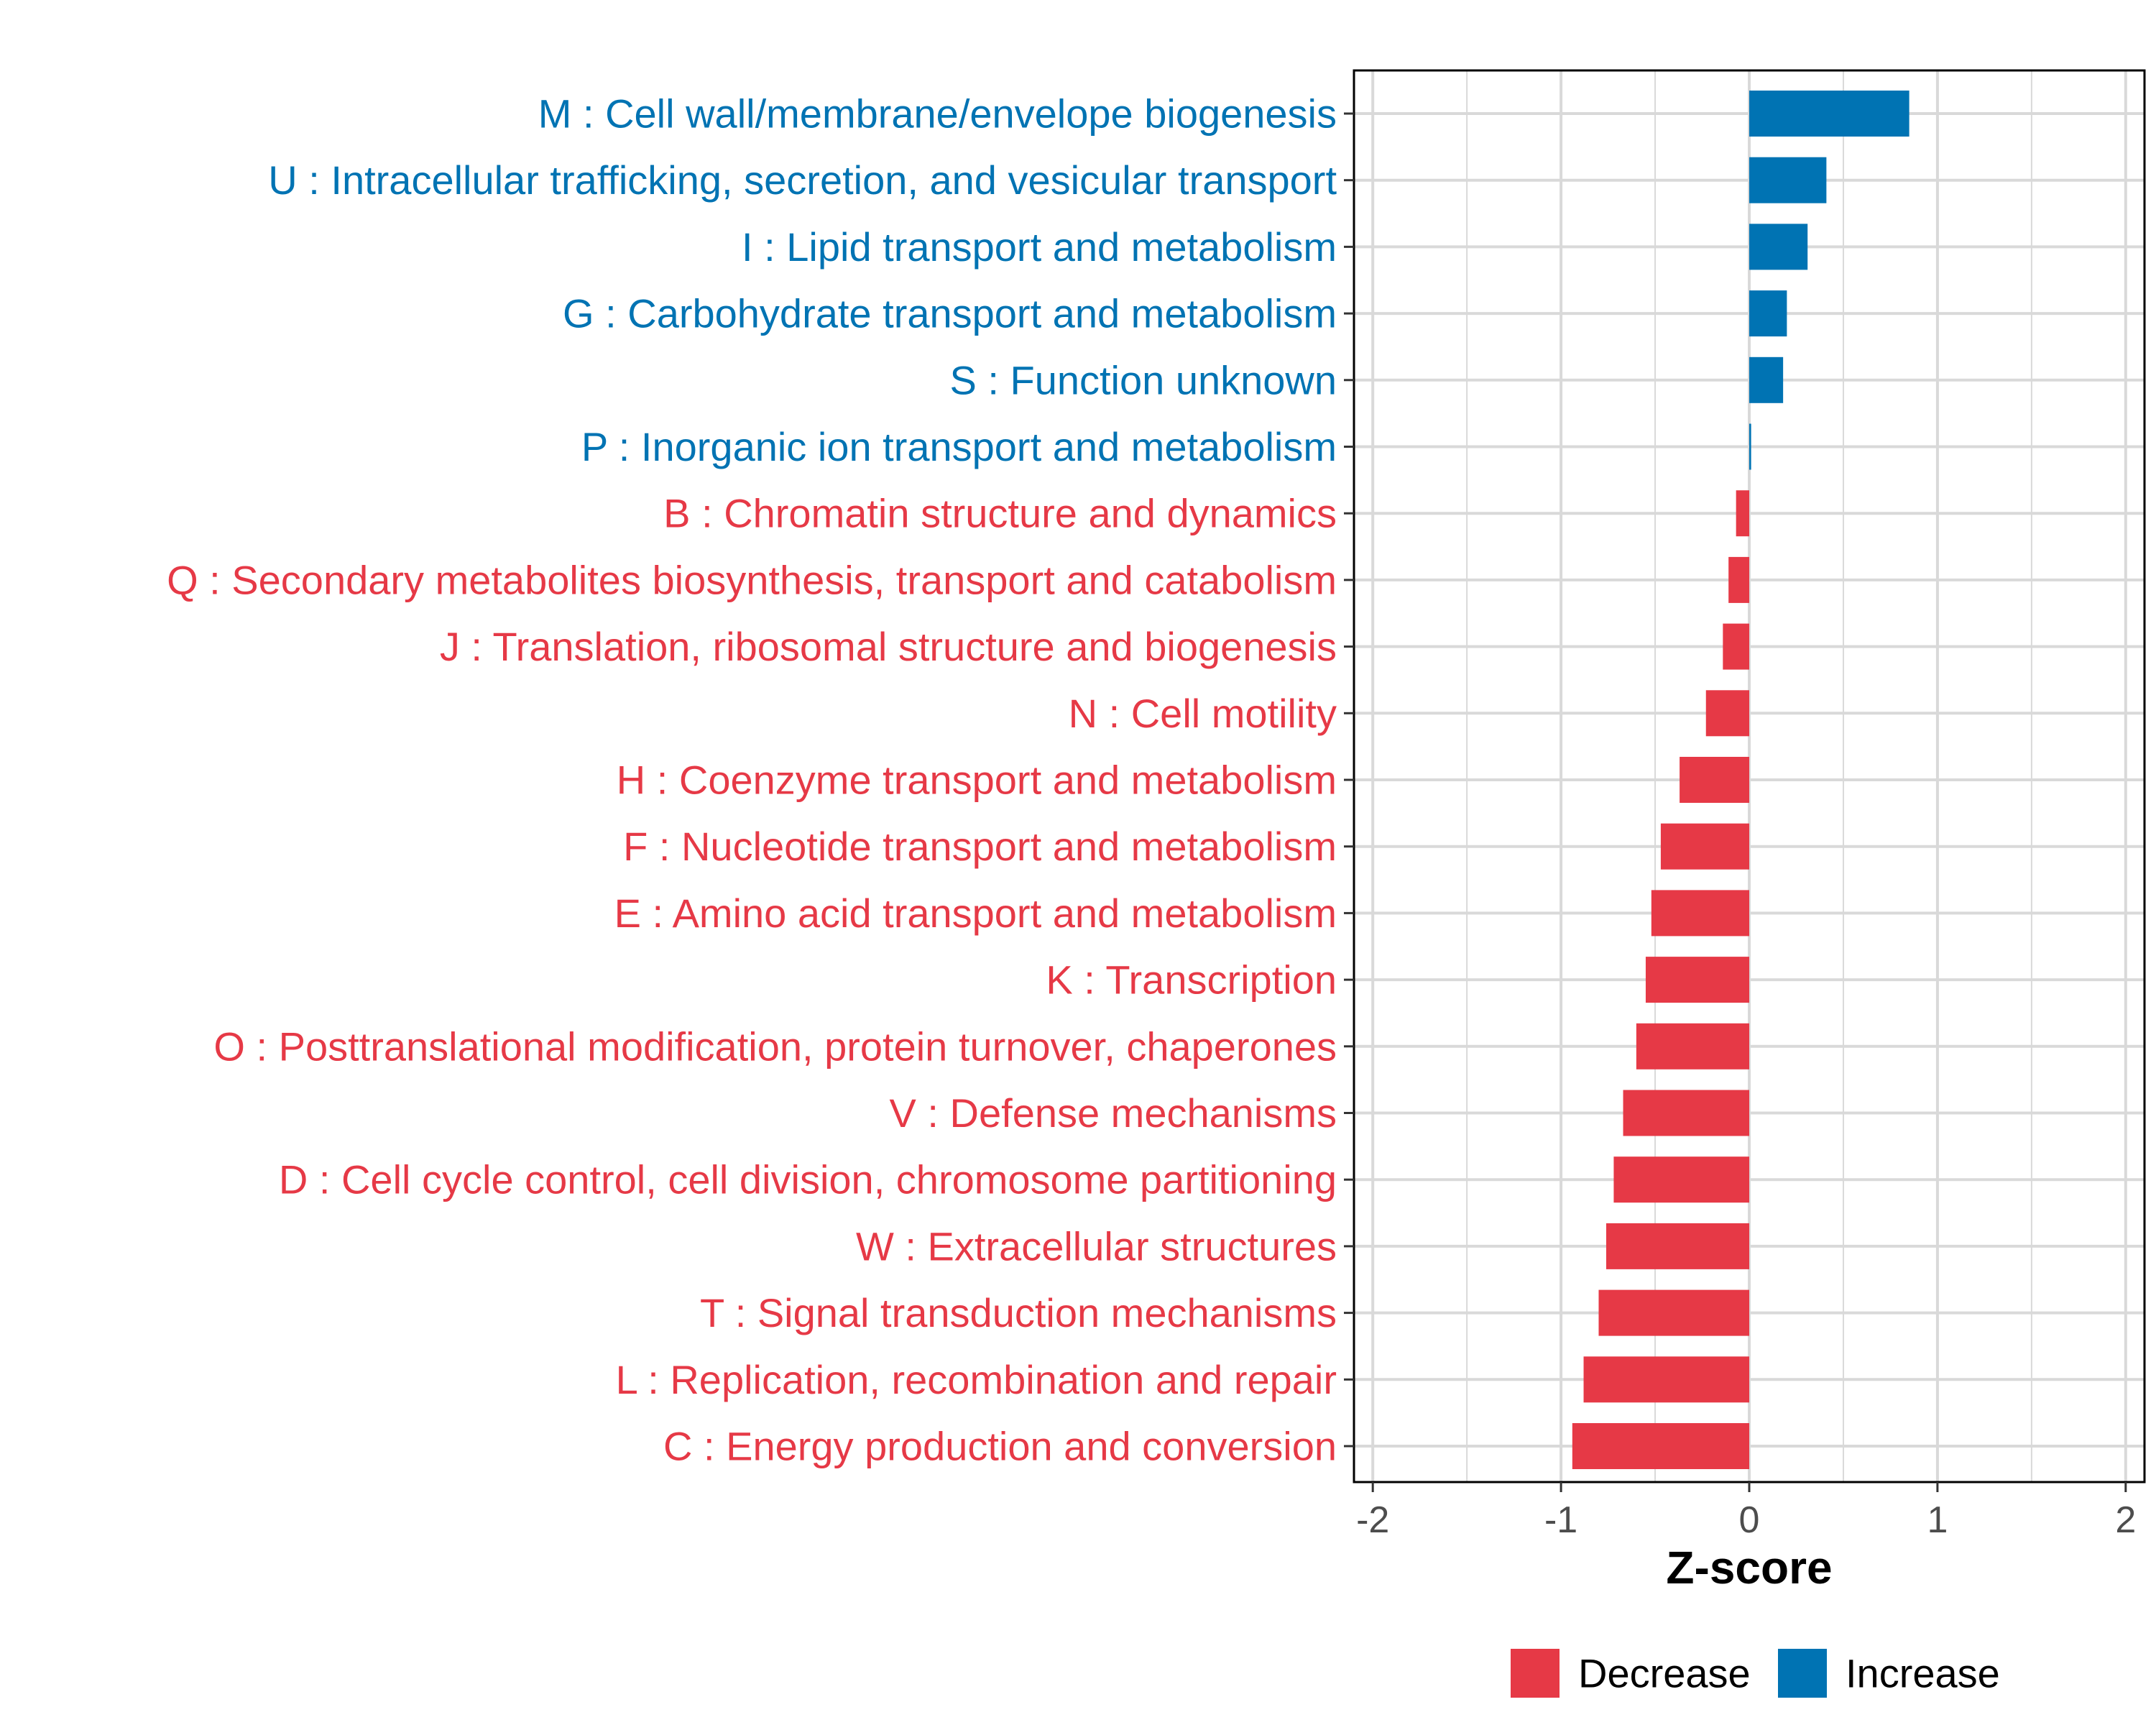 The image size is (2156, 1725). I want to click on x-tick-label: -2, so click(1372, 1520).